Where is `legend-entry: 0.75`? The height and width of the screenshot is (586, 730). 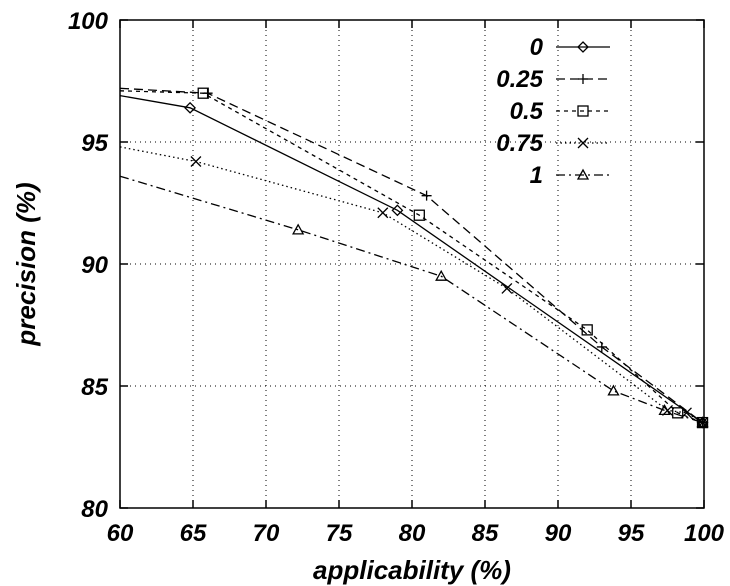 legend-entry: 0.75 is located at coordinates (553, 143).